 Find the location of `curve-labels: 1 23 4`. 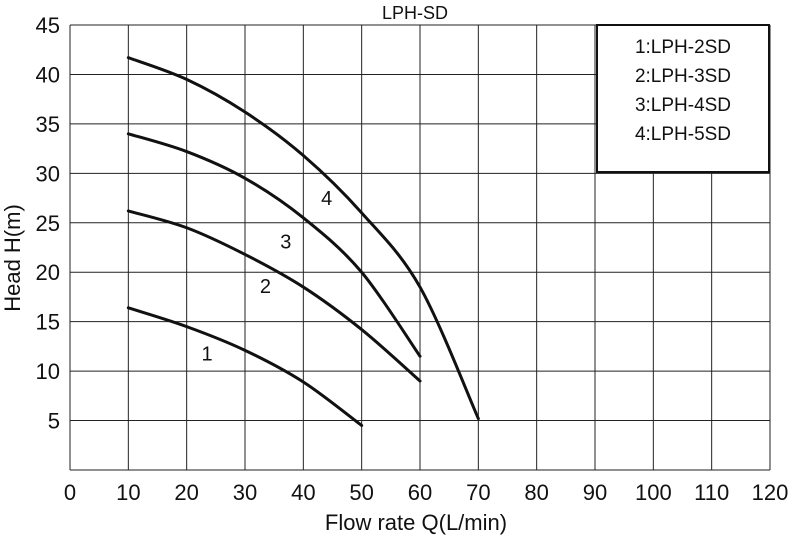

curve-labels: 1 23 4 is located at coordinates (267, 276).